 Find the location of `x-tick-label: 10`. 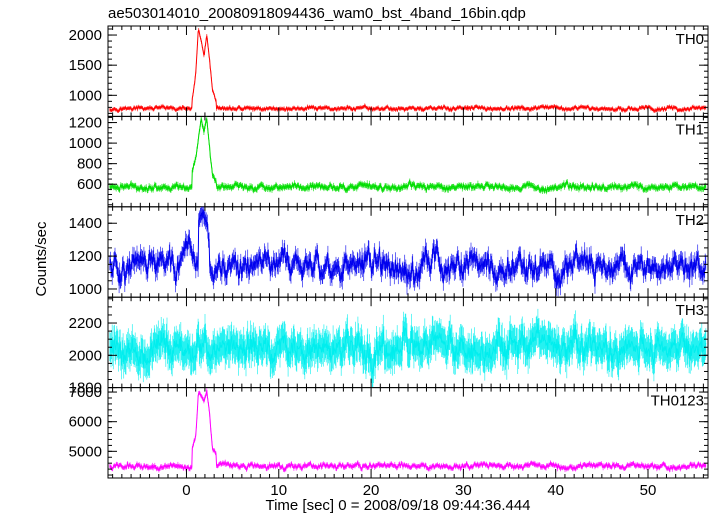

x-tick-label: 10 is located at coordinates (278, 490).